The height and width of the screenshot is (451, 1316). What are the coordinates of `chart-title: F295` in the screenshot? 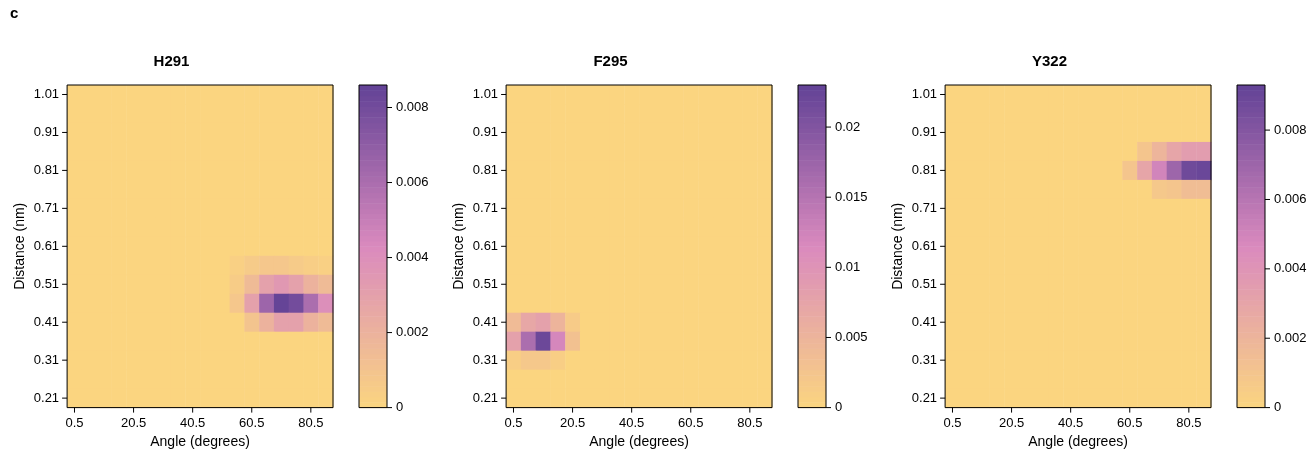 It's located at (610, 61).